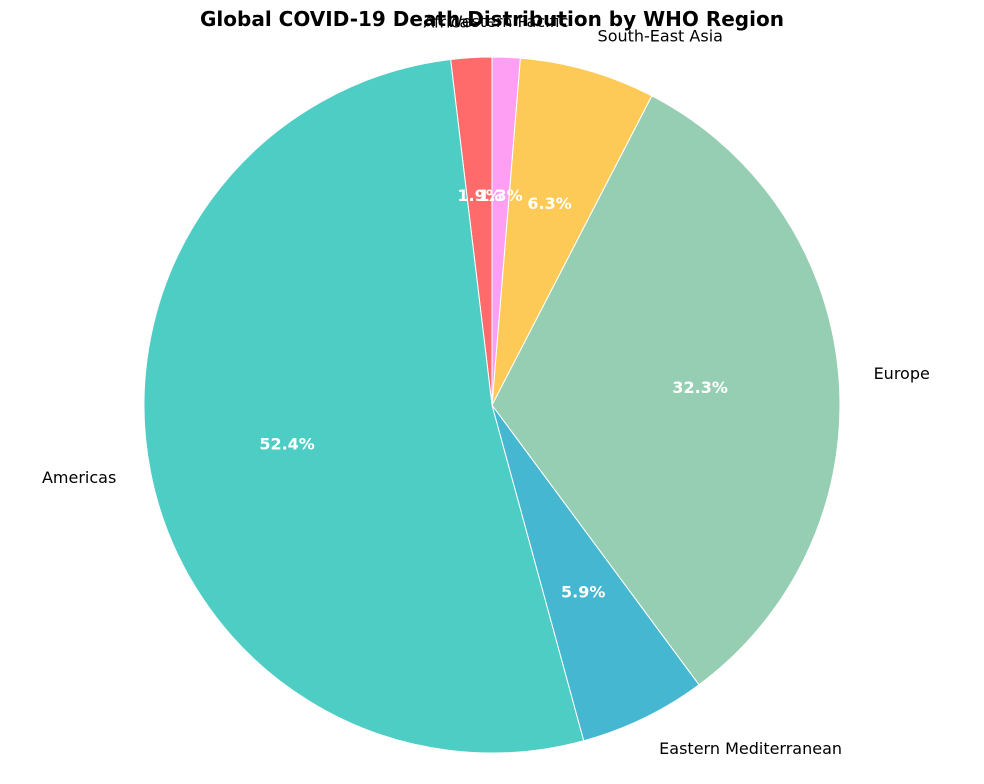 The image size is (984, 784). What do you see at coordinates (500, 195) in the screenshot?
I see `percent-label-western-pacific: 1.3%` at bounding box center [500, 195].